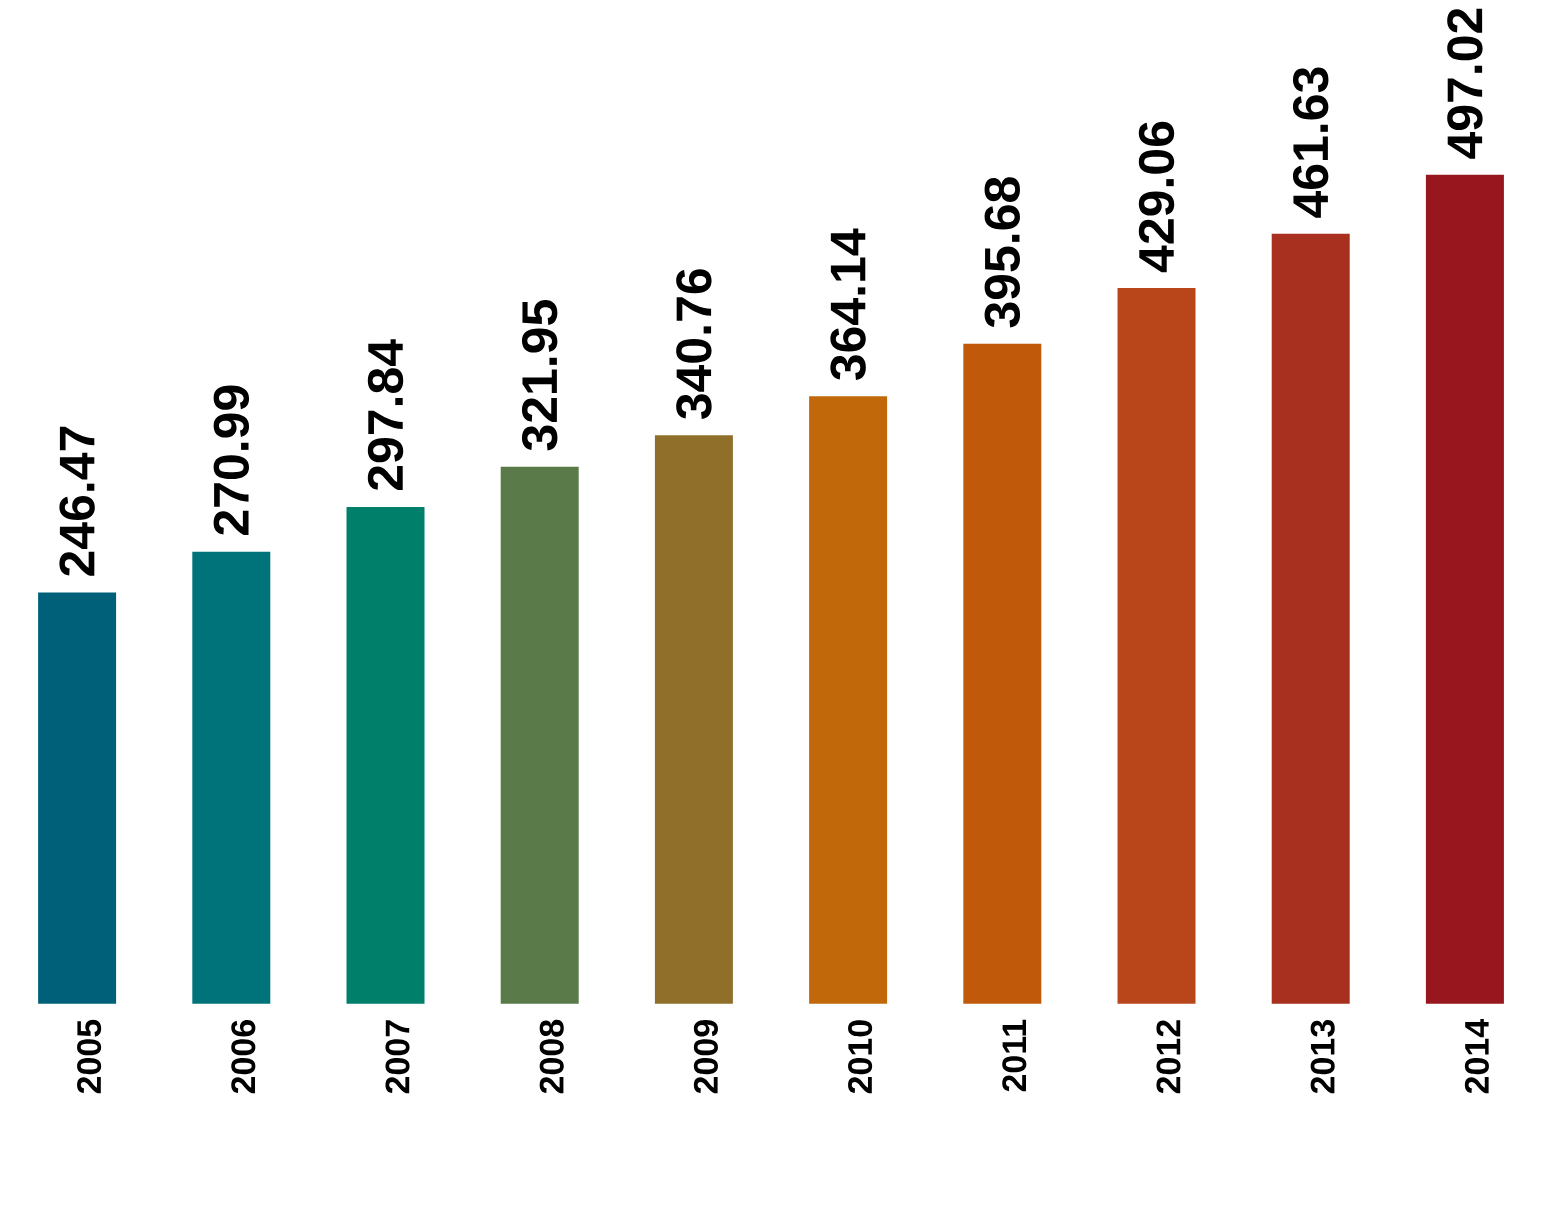  Describe the element at coordinates (1476, 1056) in the screenshot. I see `x-tick-label: 2014` at that location.